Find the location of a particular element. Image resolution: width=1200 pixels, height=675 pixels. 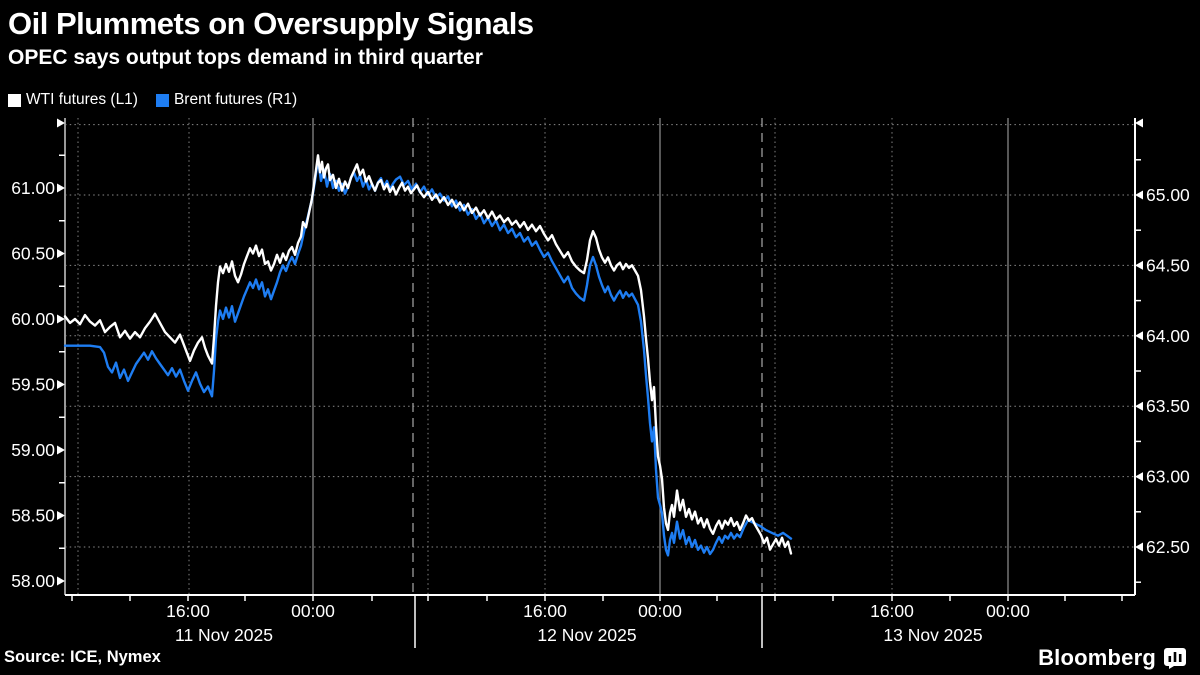

svg-text: 61.00 is located at coordinates (33, 188).